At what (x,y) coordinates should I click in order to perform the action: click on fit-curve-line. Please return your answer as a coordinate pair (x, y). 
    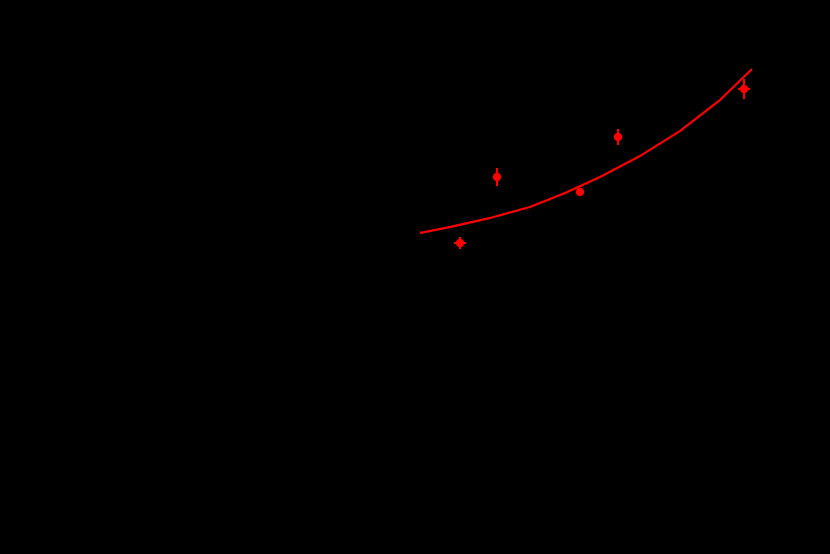
    Looking at the image, I should click on (586, 151).